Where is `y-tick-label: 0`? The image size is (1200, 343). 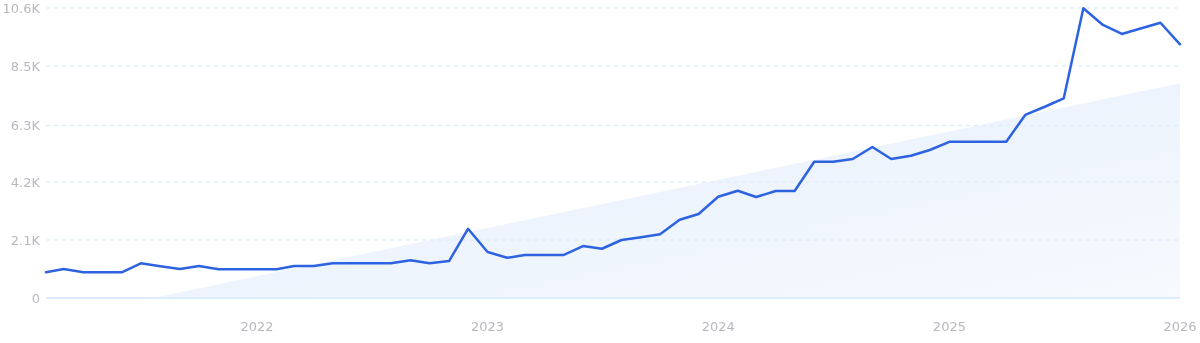
y-tick-label: 0 is located at coordinates (35, 298).